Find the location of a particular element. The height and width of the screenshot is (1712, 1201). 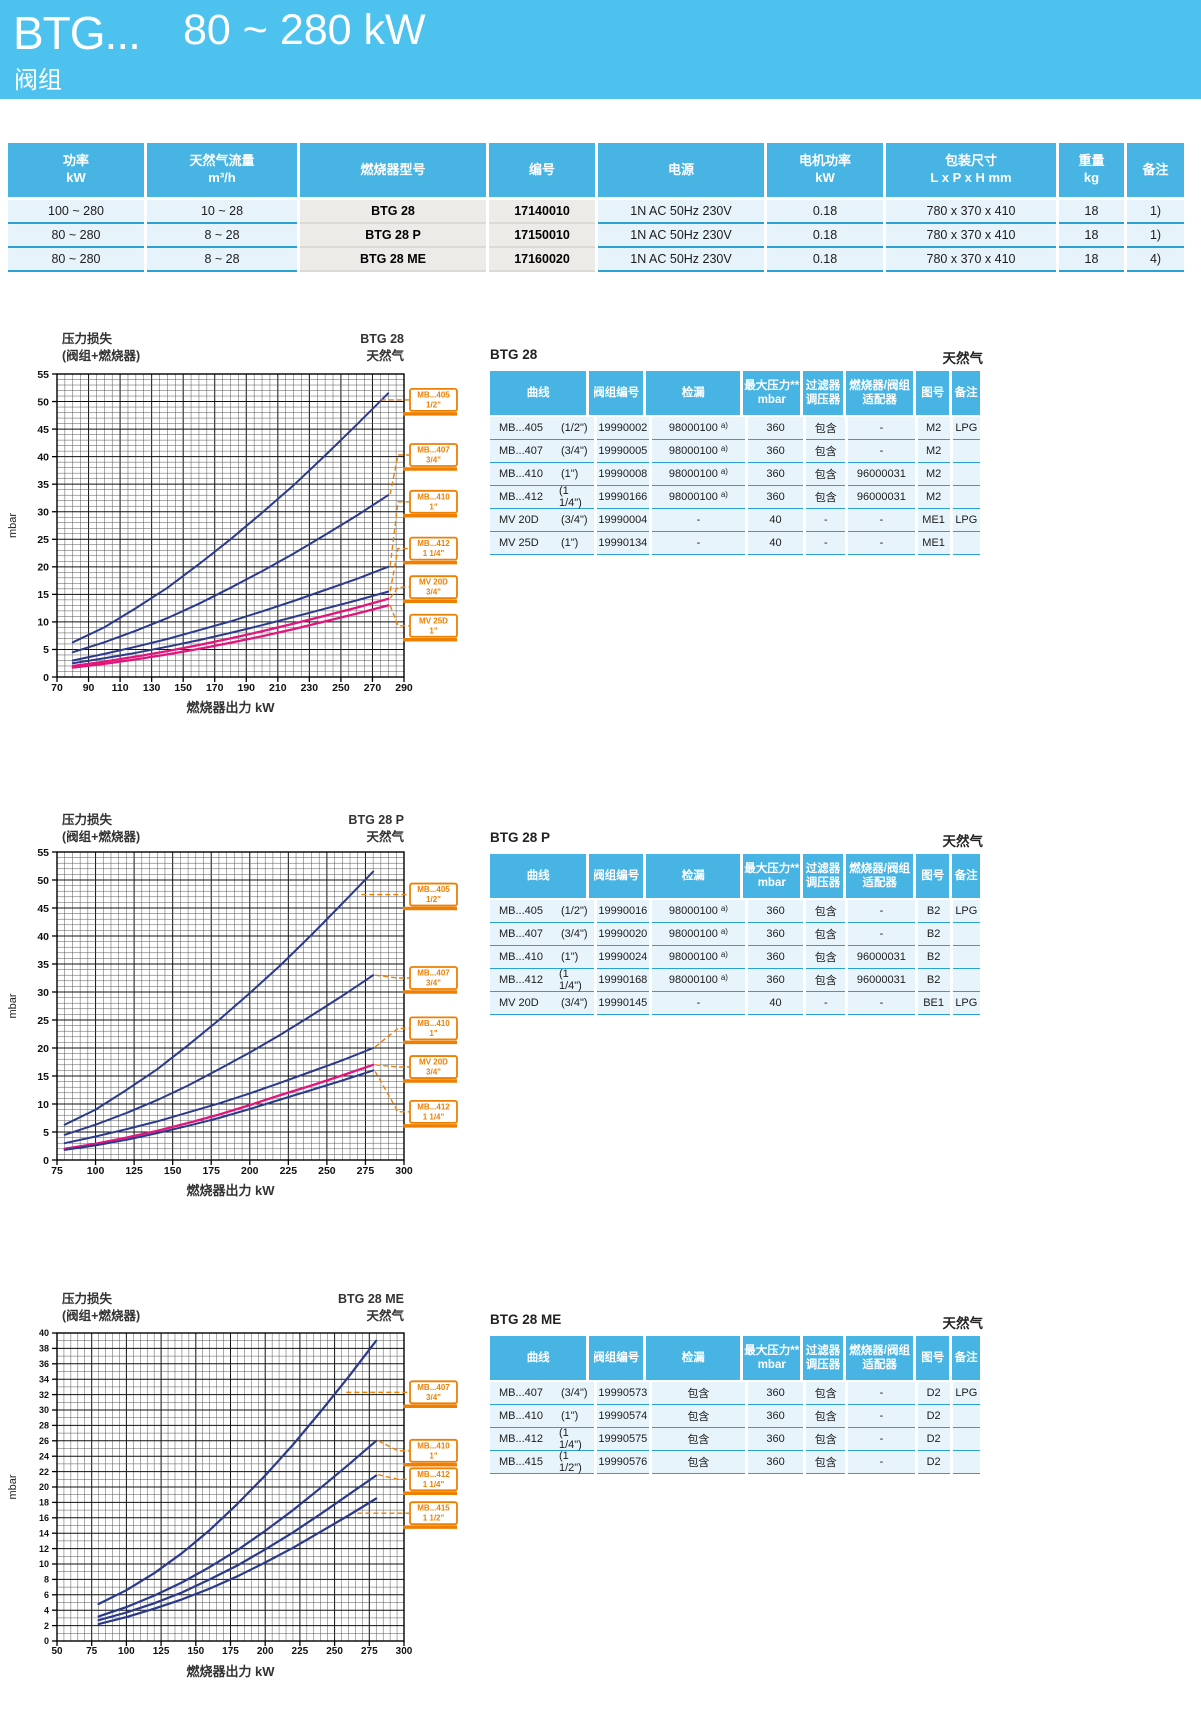

table-cell: 19990008 is located at coordinates (623, 474).